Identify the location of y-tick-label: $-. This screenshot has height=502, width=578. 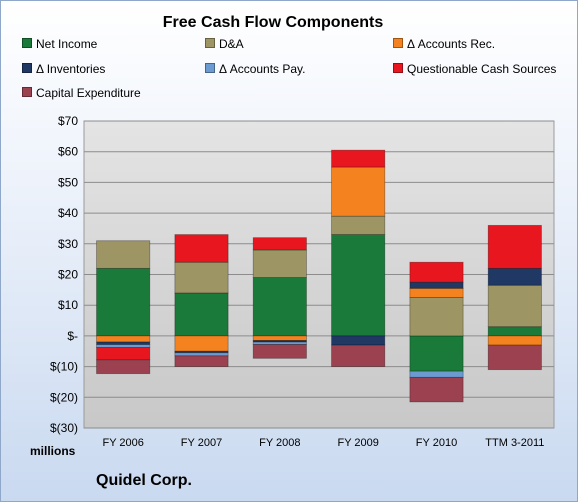
(72, 336).